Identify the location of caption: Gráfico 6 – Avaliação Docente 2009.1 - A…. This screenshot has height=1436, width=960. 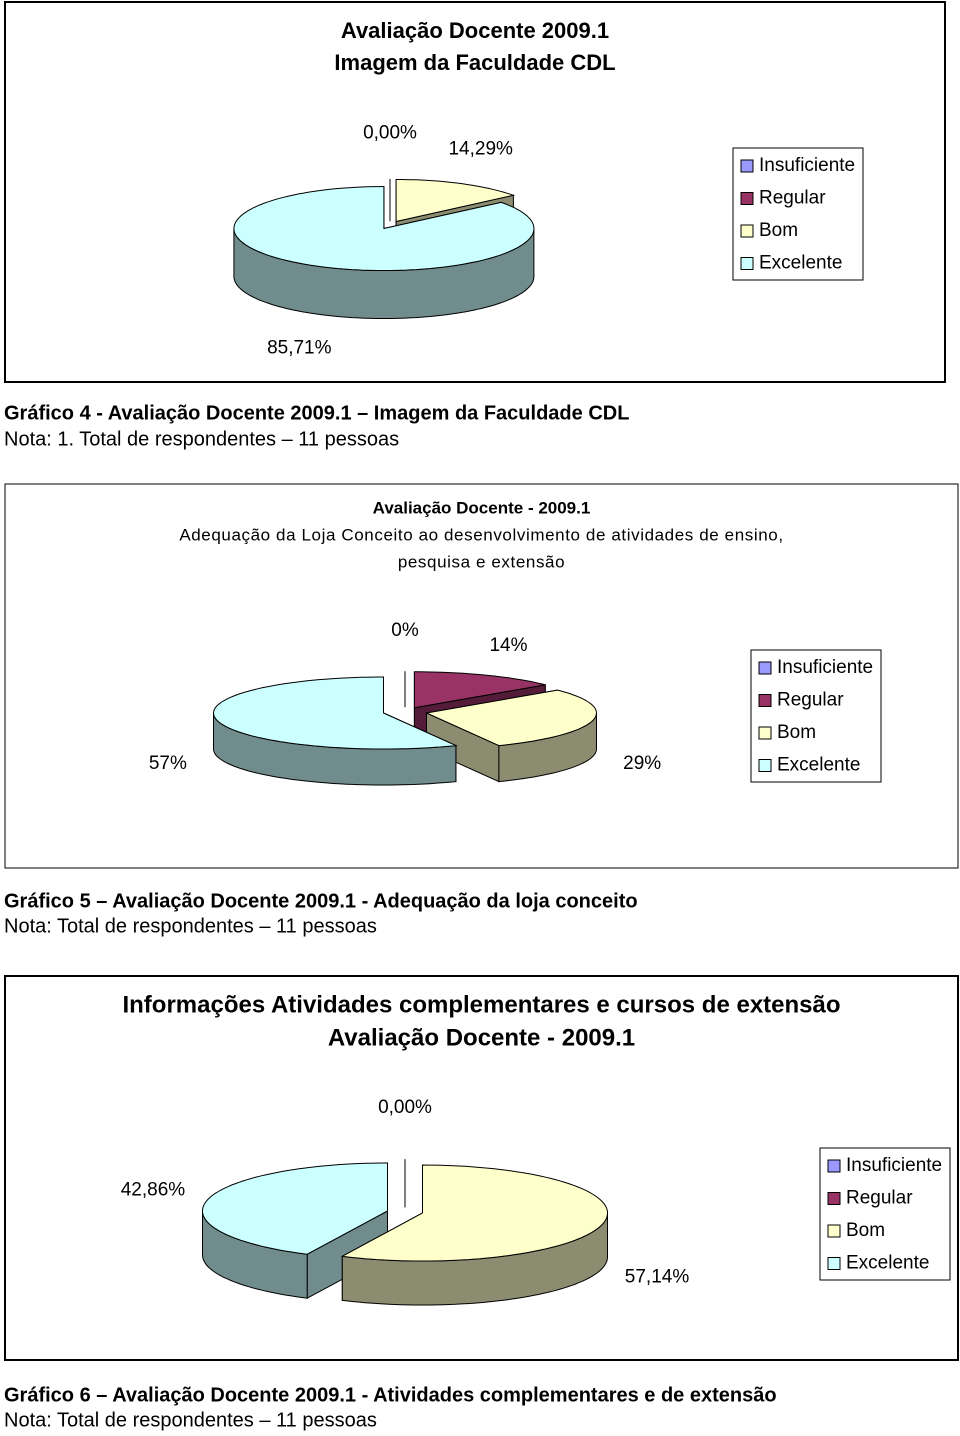
(390, 1395).